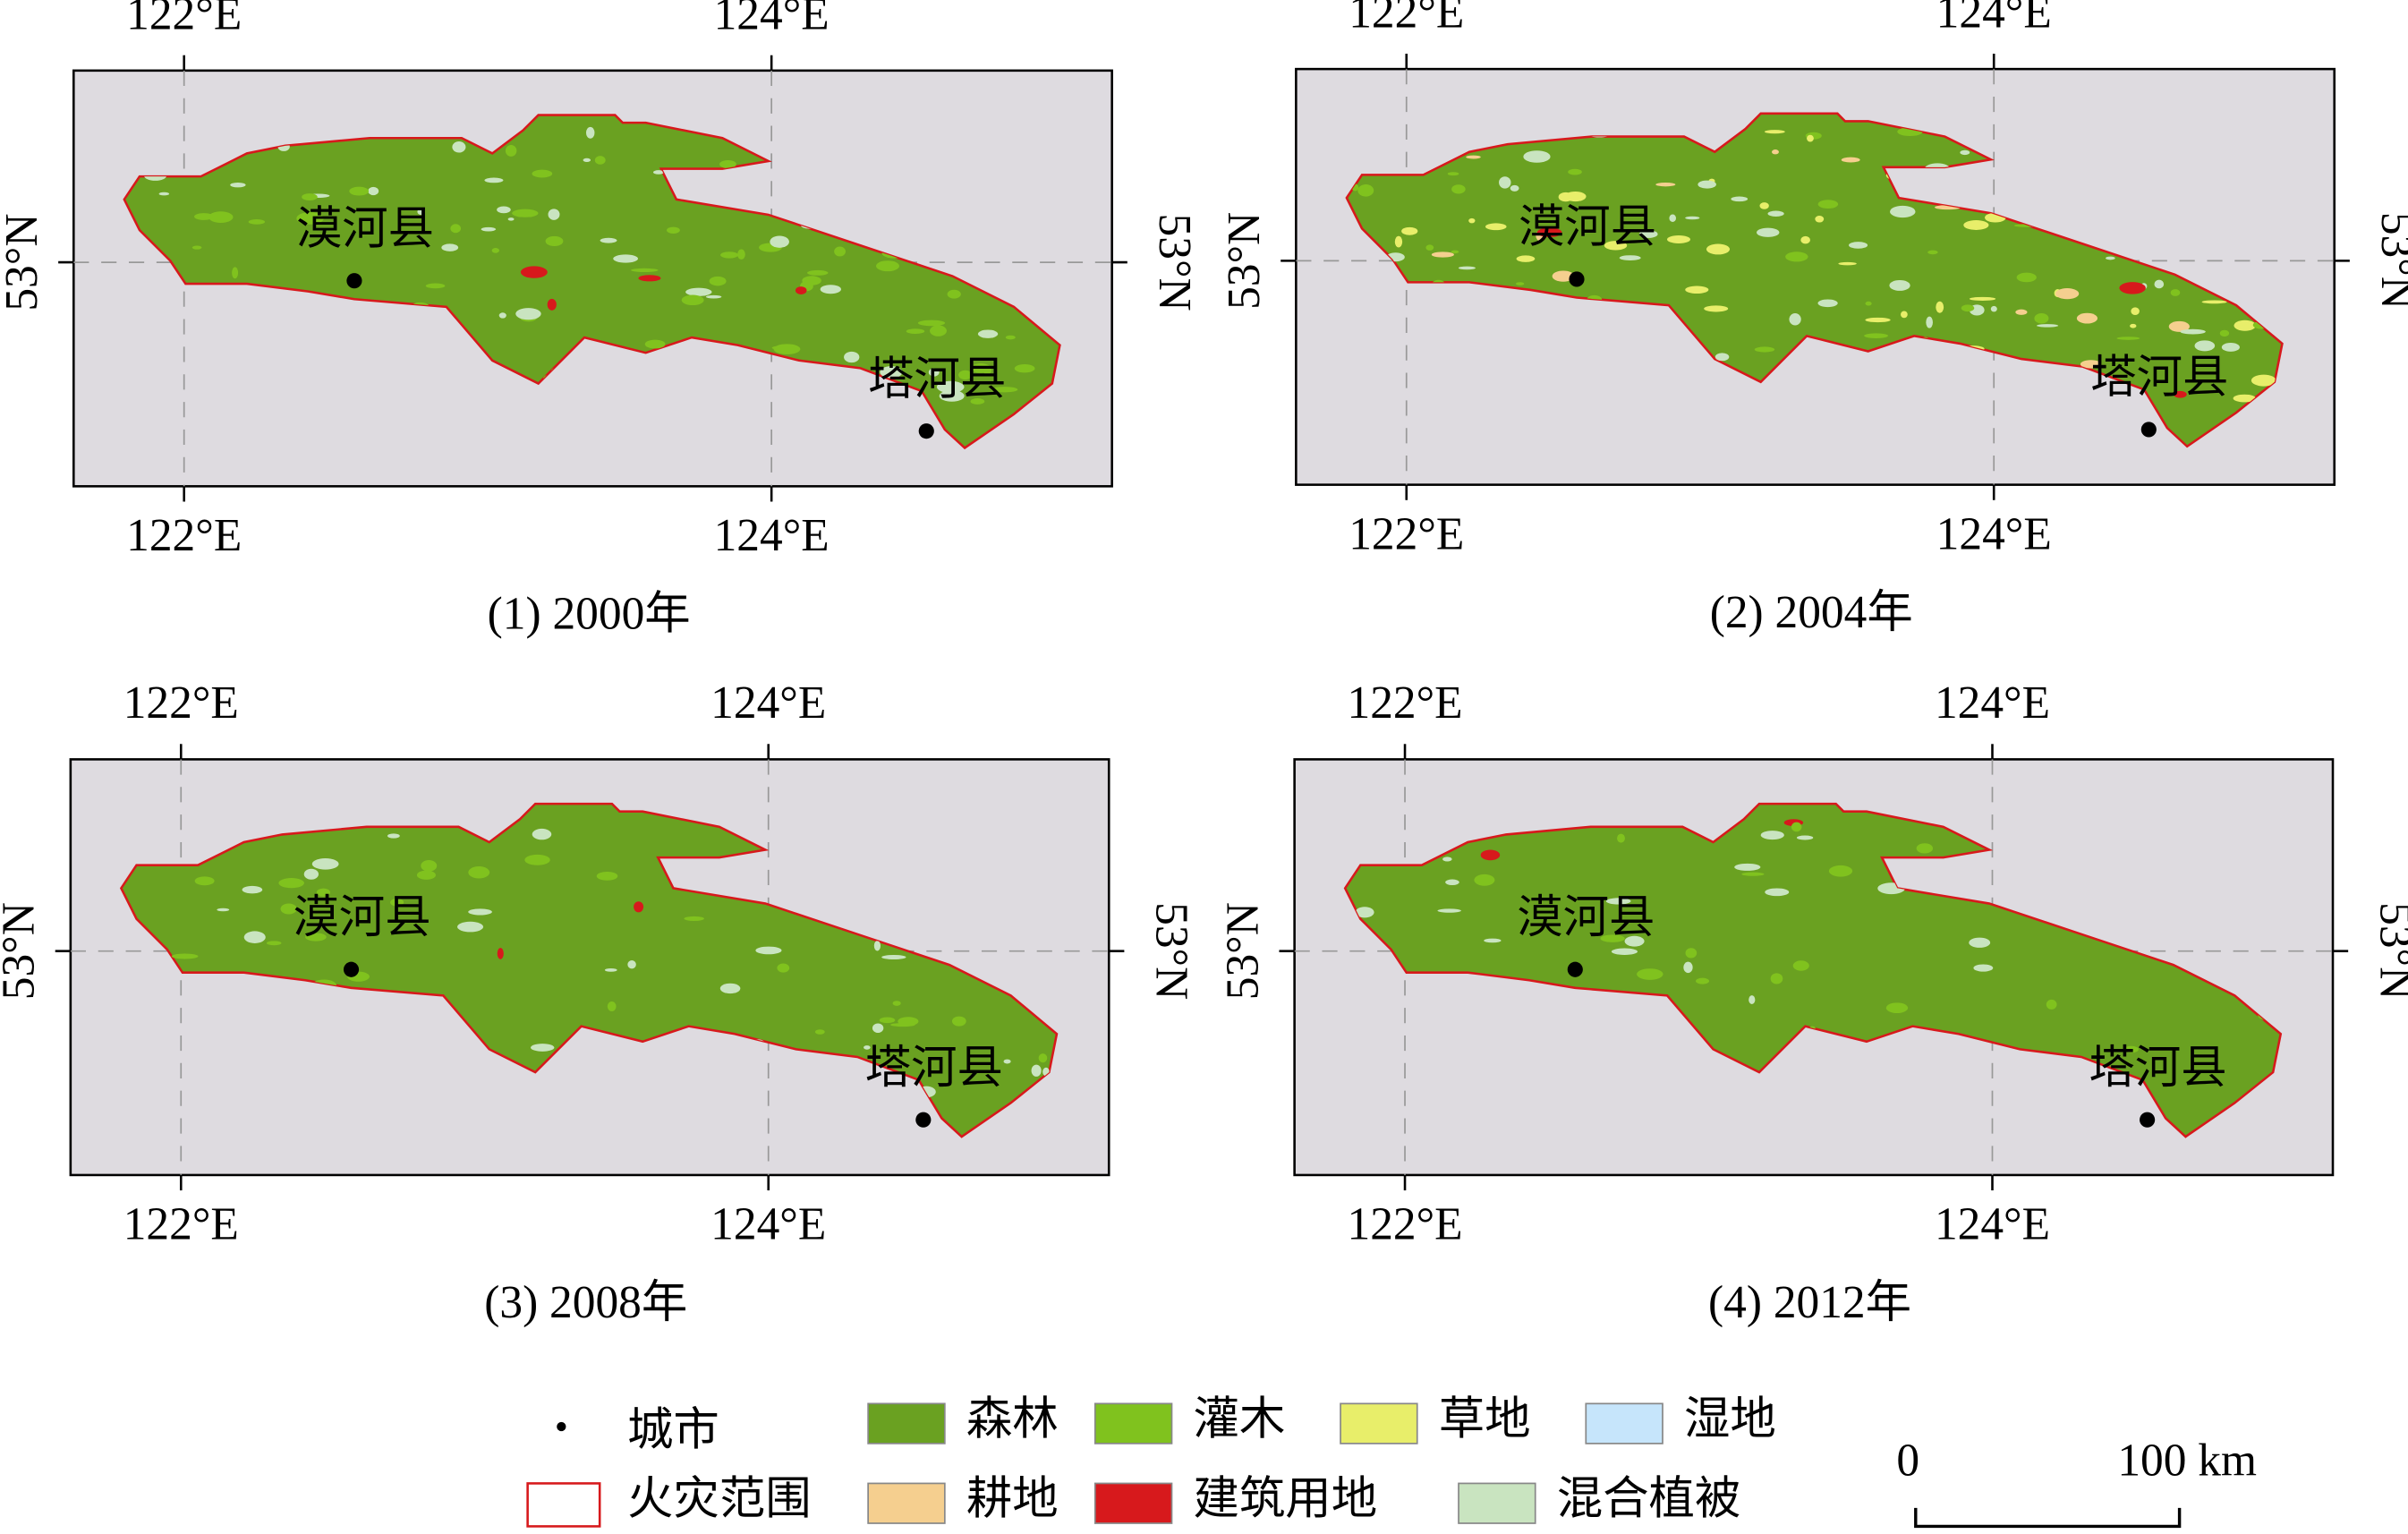  I want to click on city-point, so click(2148, 1120).